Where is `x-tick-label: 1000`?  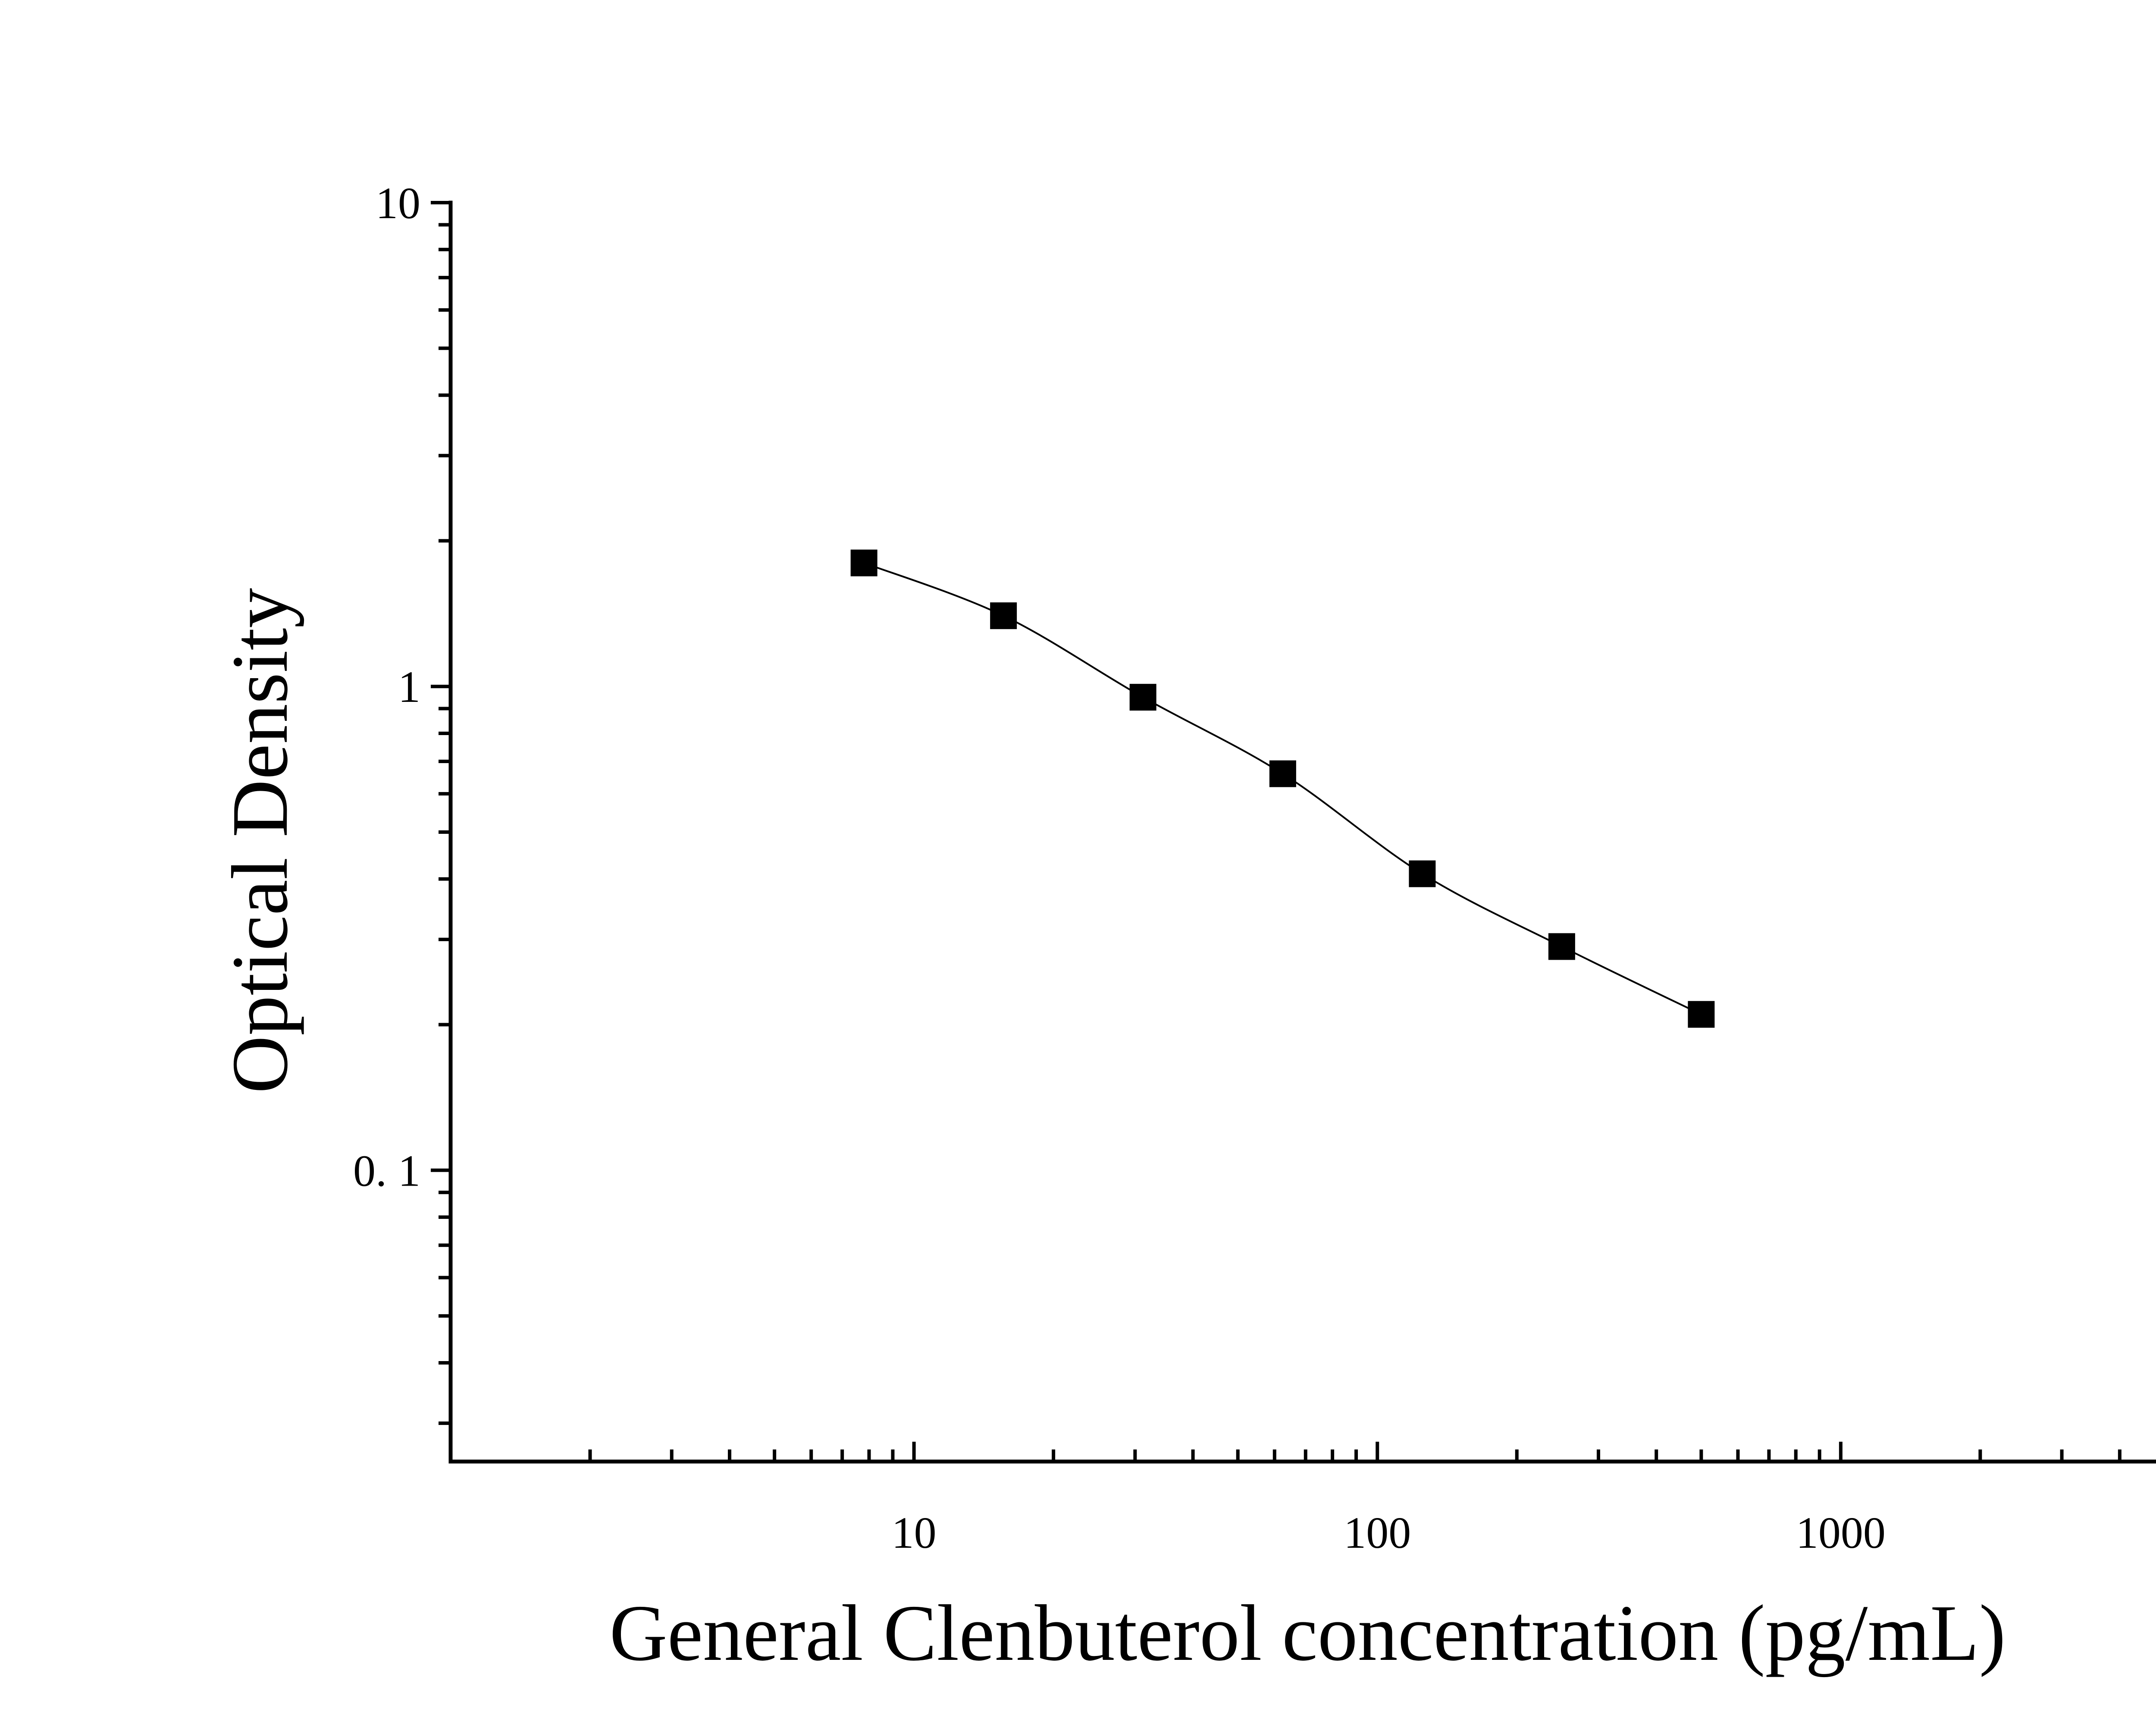 x-tick-label: 1000 is located at coordinates (1841, 1533).